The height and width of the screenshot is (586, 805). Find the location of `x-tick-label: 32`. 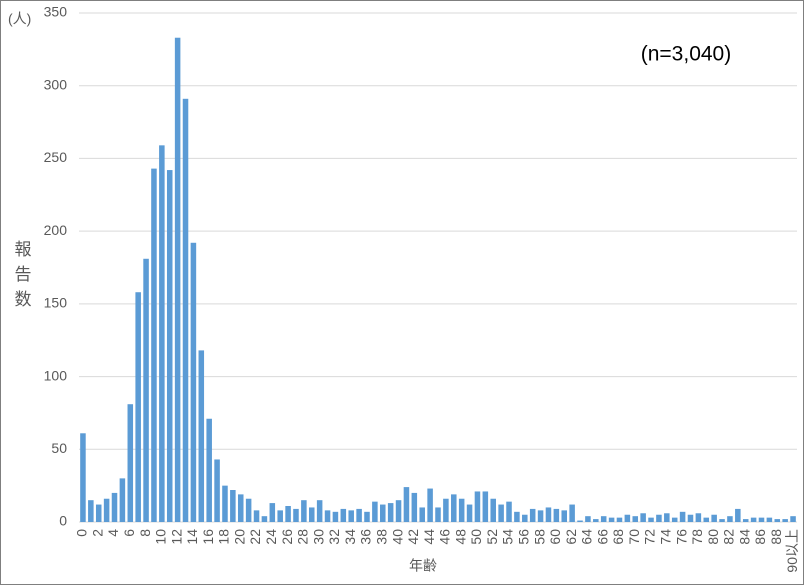

x-tick-label: 32 is located at coordinates (334, 537).